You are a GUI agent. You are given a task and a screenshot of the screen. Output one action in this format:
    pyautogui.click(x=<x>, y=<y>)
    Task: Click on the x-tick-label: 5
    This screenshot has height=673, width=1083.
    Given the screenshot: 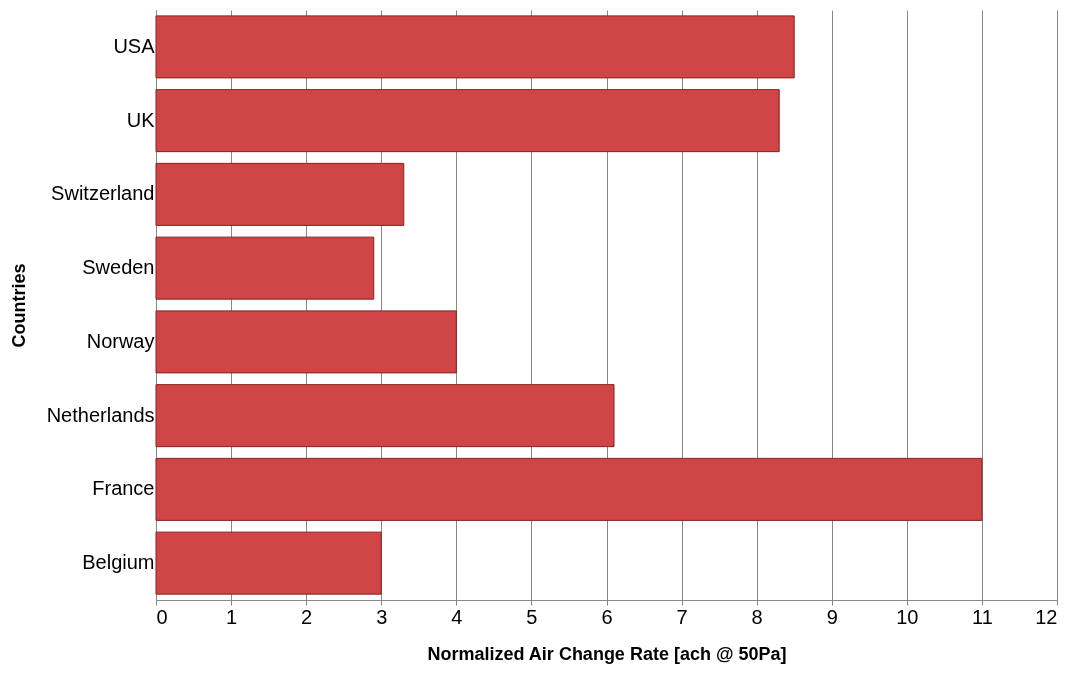 What is the action you would take?
    pyautogui.click(x=532, y=616)
    